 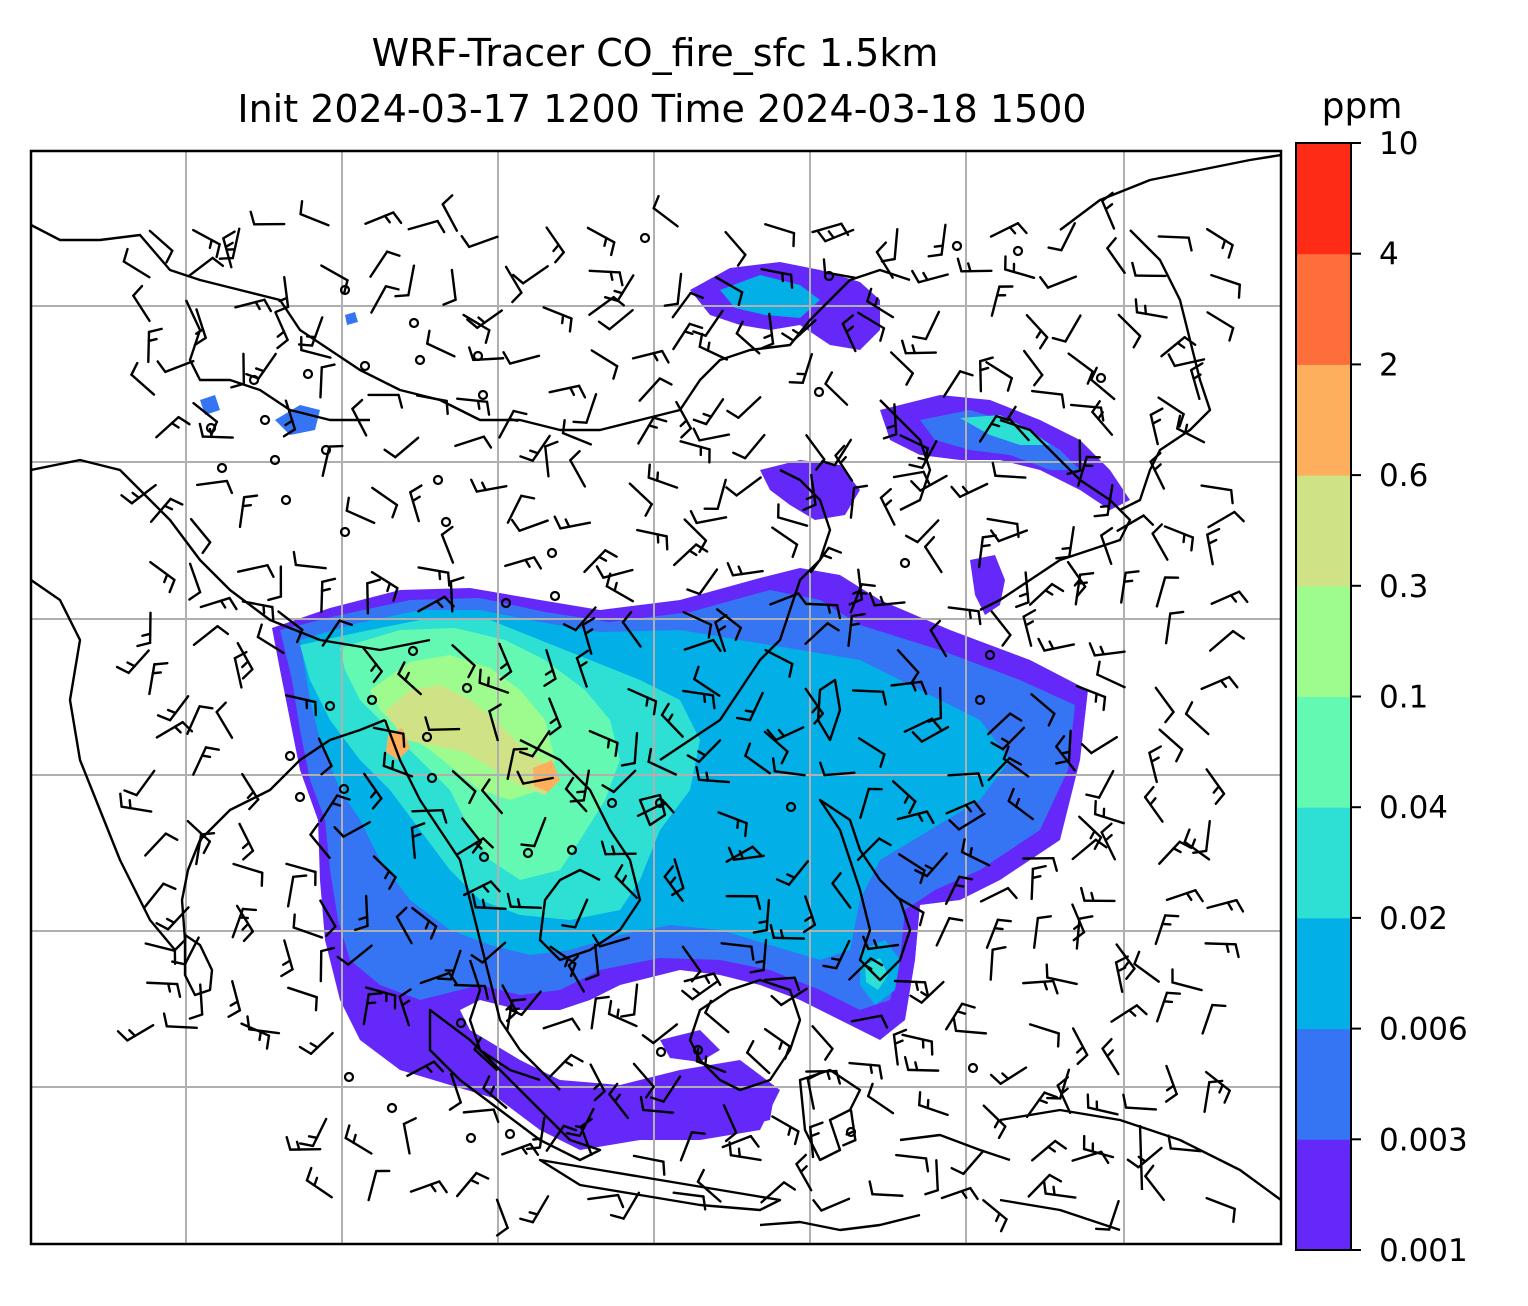 What do you see at coordinates (580, 850) in the screenshot?
I see `coastline-segment` at bounding box center [580, 850].